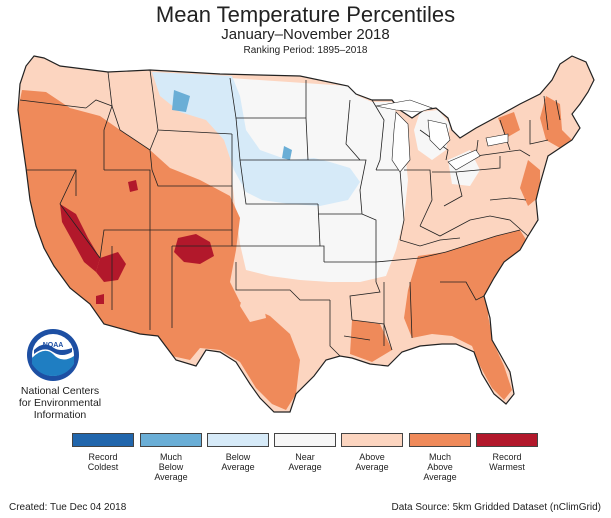 Image resolution: width=611 pixels, height=518 pixels. Describe the element at coordinates (305, 14) in the screenshot. I see `page-title: Mean Temperature Percentiles` at that location.